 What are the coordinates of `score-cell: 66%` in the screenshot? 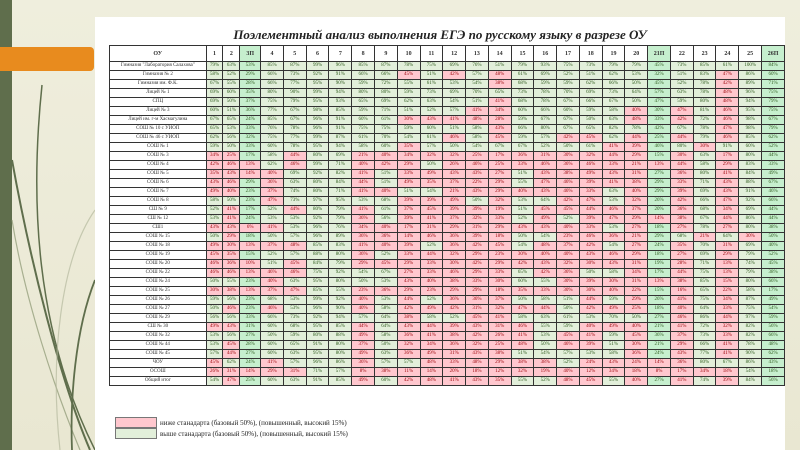 It's located at (704, 345).